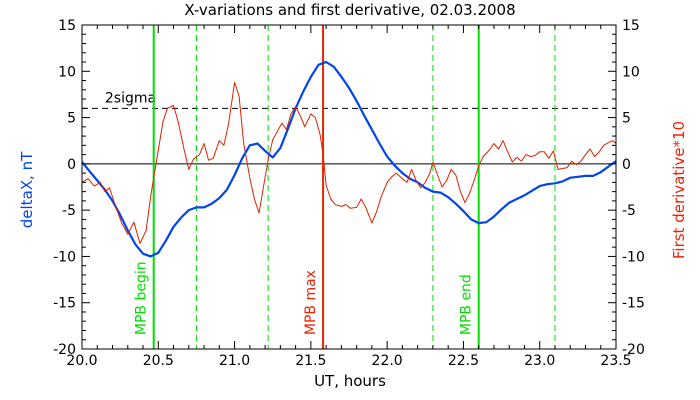 The width and height of the screenshot is (700, 400). I want to click on y-tick-label-left: -15, so click(64, 304).